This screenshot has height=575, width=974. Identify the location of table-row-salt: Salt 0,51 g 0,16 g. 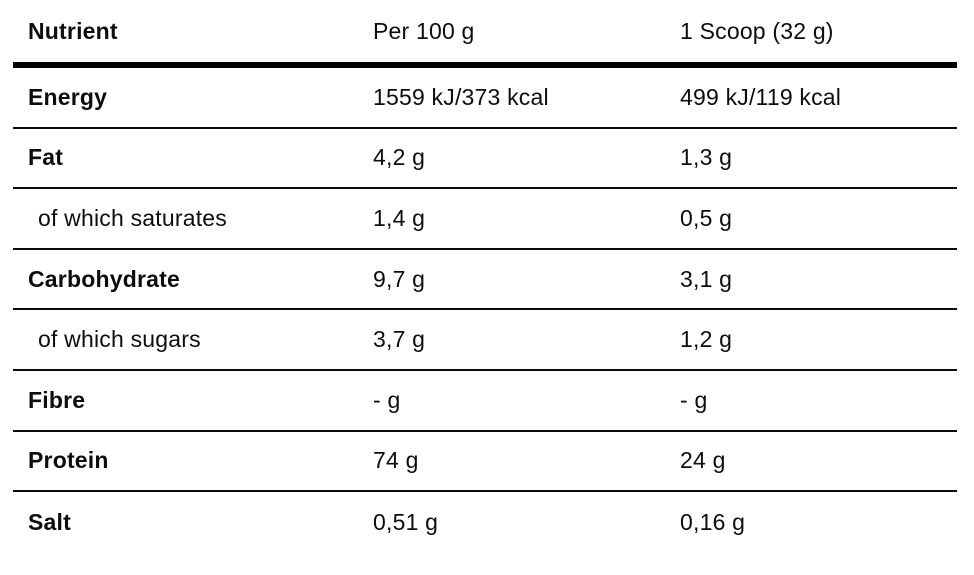
(485, 522).